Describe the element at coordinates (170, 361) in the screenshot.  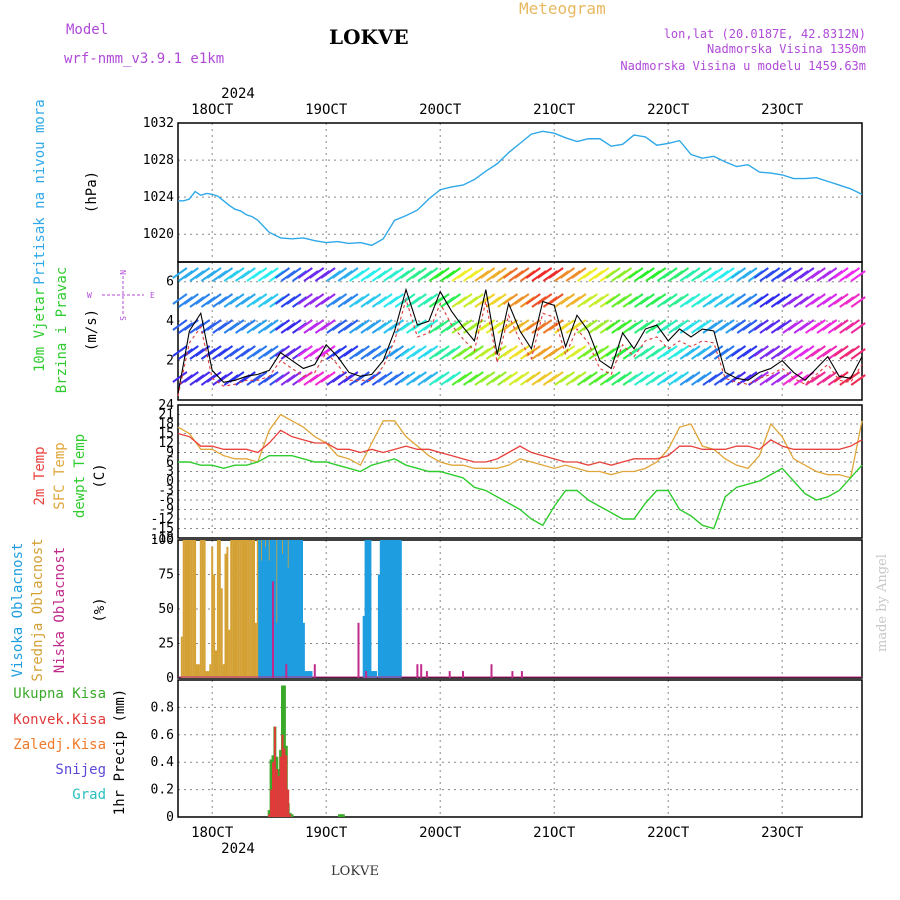
I see `ytick-label: 2` at that location.